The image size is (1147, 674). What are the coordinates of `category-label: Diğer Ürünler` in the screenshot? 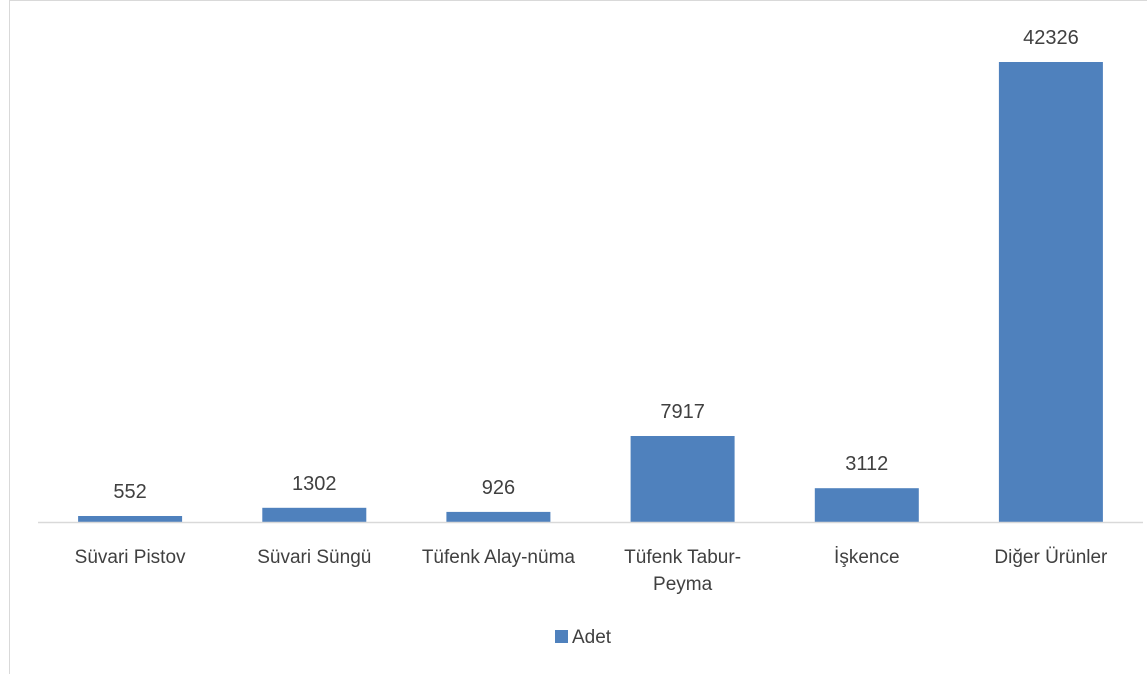 It's located at (1051, 557).